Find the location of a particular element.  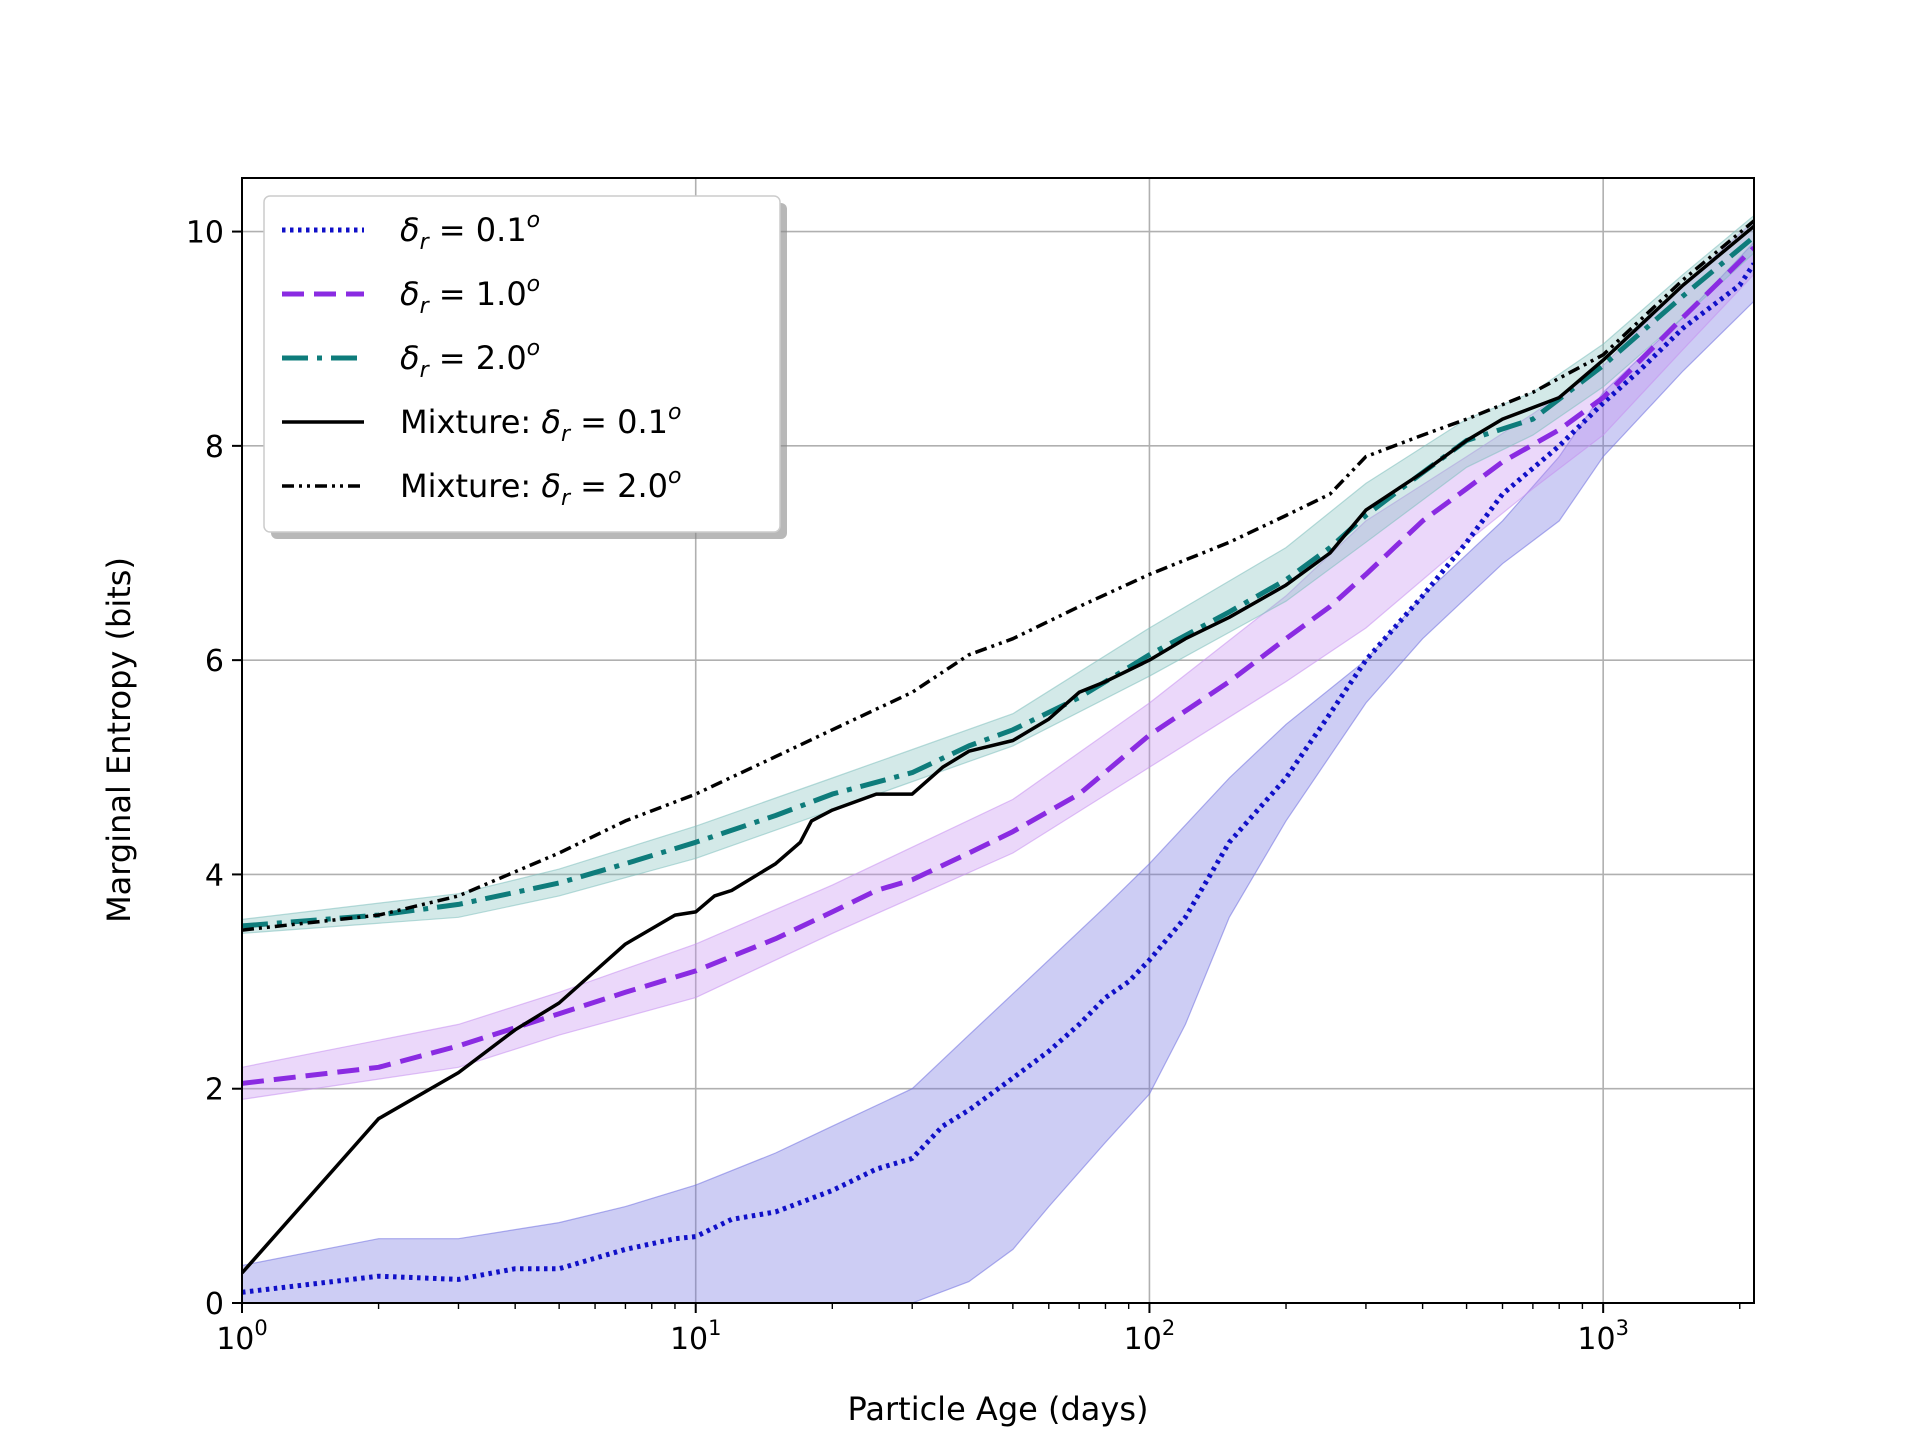

legend-entry-label: Mixture: δr = 0.1o is located at coordinates (541, 423).